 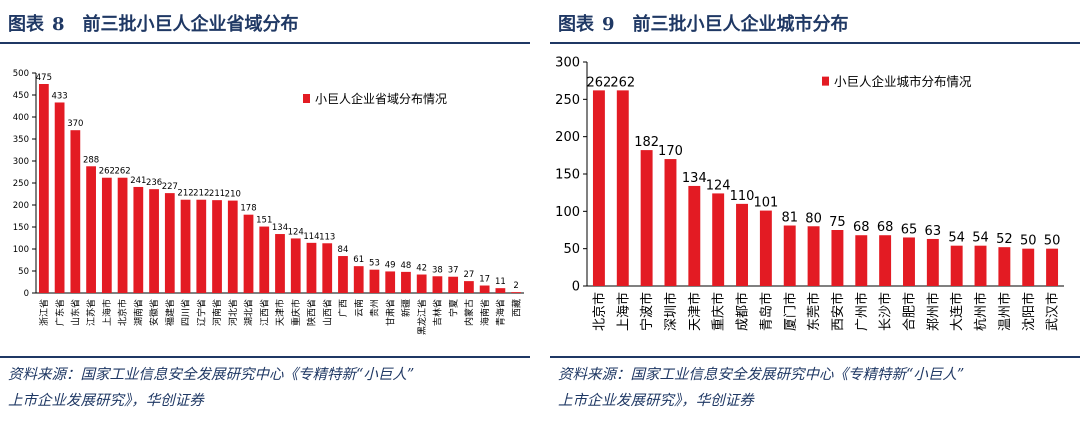 I want to click on legend-label: 小巨人企业省域分布情况, so click(x=381, y=98).